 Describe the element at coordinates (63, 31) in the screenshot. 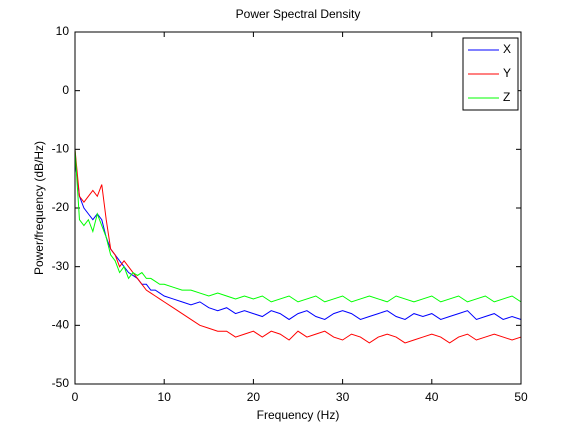

I see `y-tick-label: 10` at that location.